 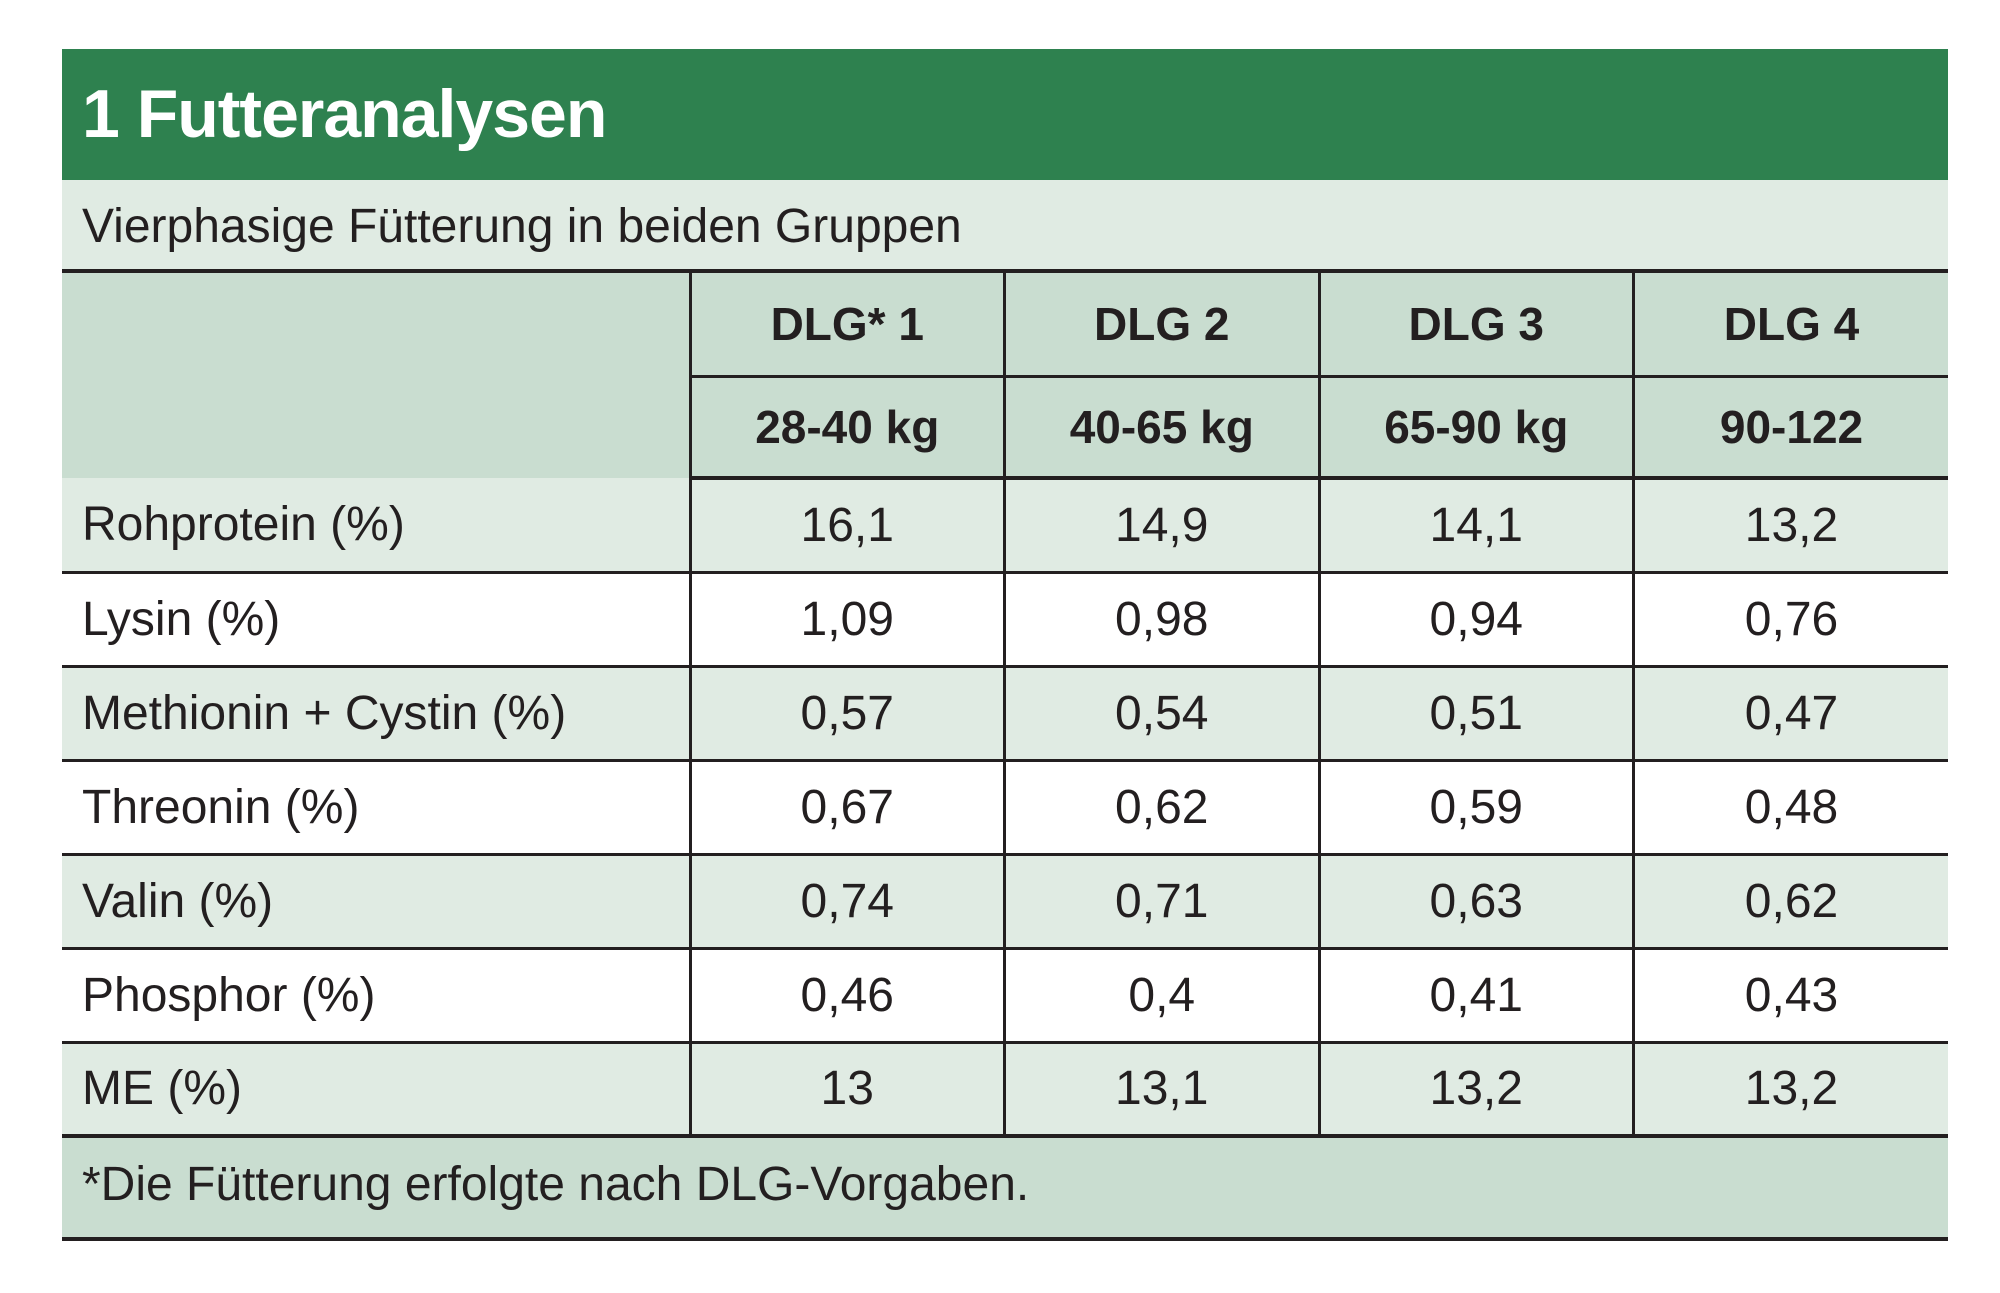 I want to click on table-row: Valin (%) 0,74 0,71 0,63 0,62, so click(x=1005, y=902).